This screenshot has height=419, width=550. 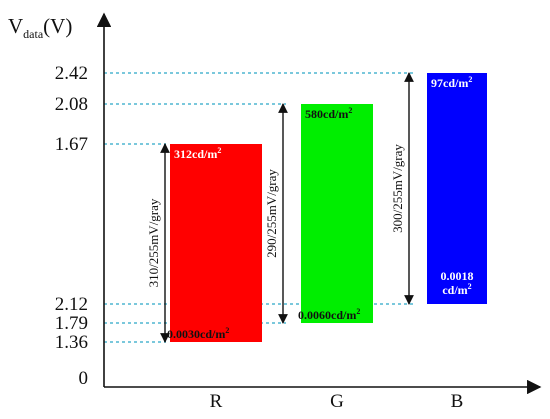 I want to click on range-label: 310/255mV/gray, so click(x=153, y=242).